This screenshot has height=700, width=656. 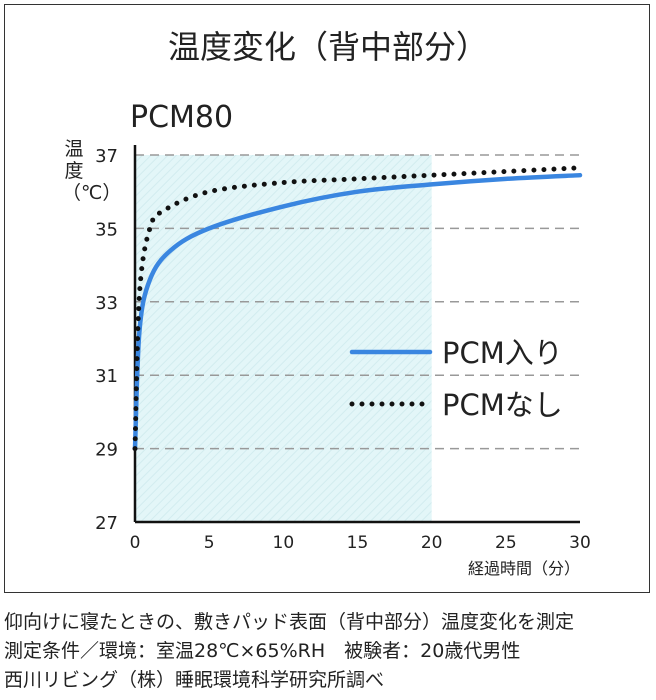 I want to click on x-tick-label: 0, so click(x=135, y=543).